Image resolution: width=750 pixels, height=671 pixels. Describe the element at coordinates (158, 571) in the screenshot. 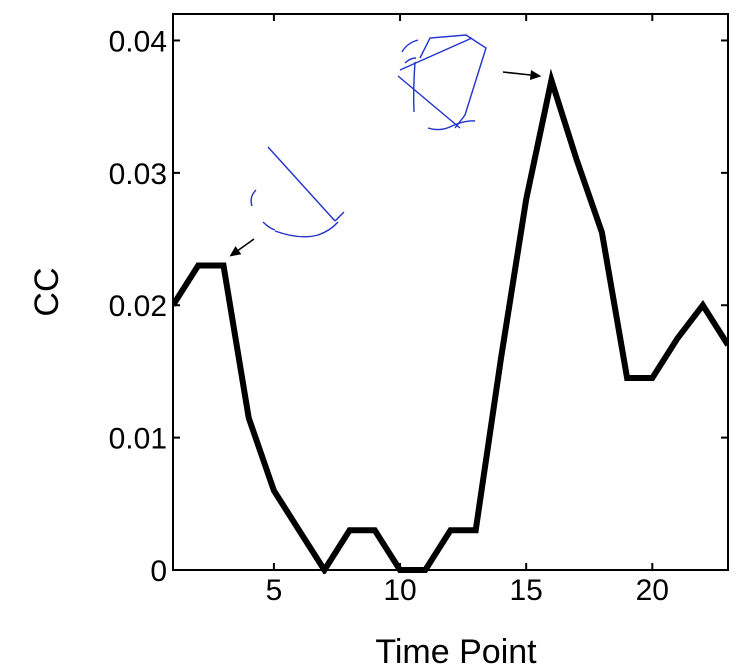

I see `y-tick-label-0: 0` at that location.